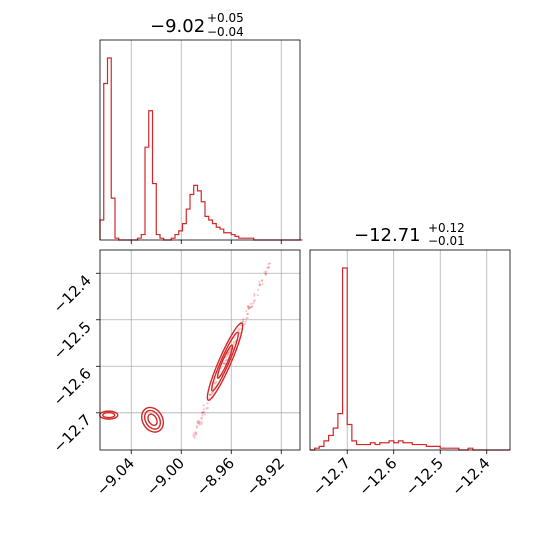 Image resolution: width=550 pixels, height=550 pixels. I want to click on marginal-histogram-param1, so click(201, 141).